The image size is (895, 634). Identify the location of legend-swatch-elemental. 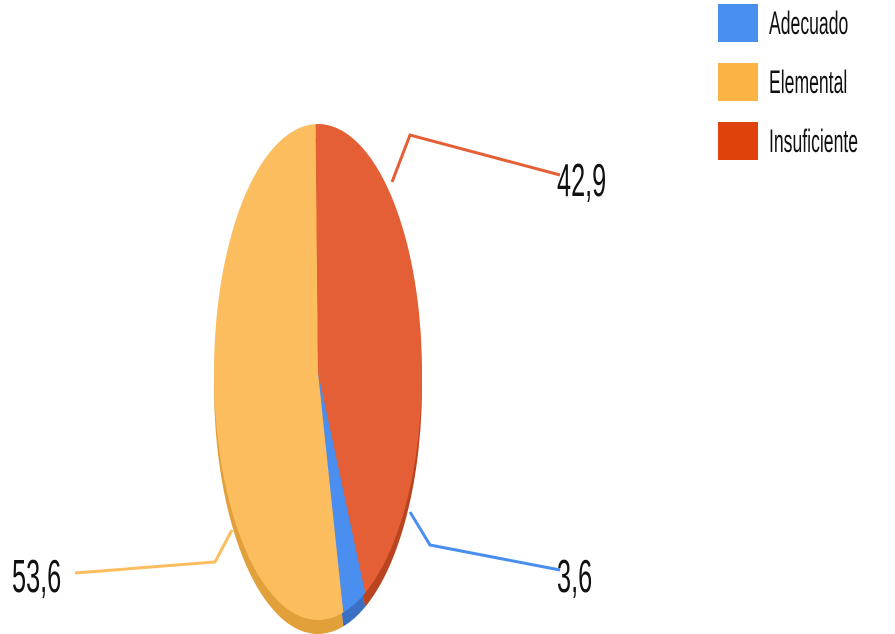
(738, 82).